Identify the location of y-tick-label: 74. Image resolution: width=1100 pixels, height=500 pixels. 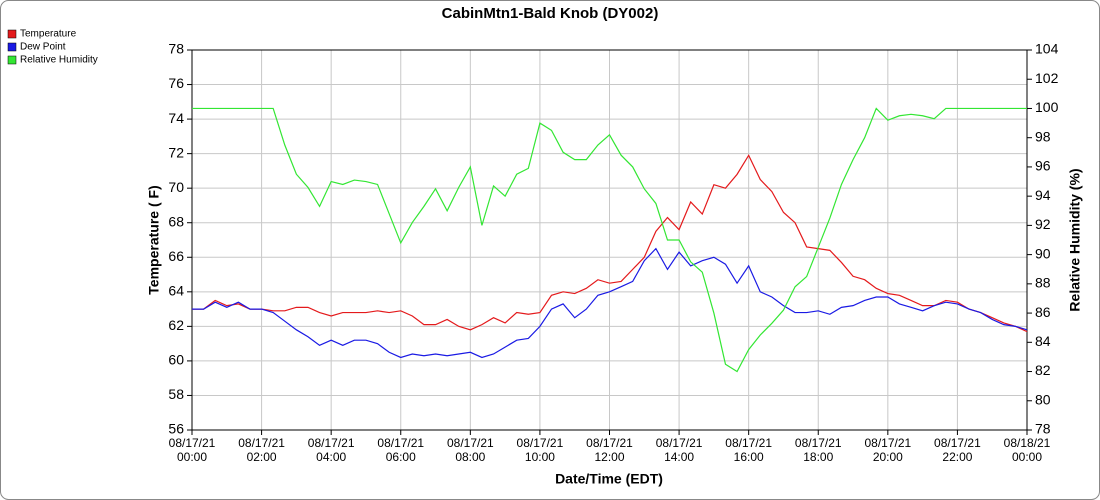
(176, 118).